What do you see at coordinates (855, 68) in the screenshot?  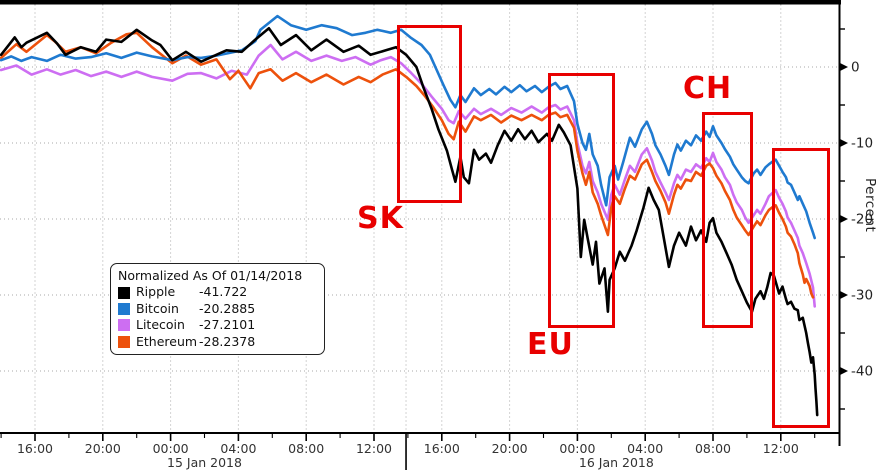 I see `y-tick-label: 0` at bounding box center [855, 68].